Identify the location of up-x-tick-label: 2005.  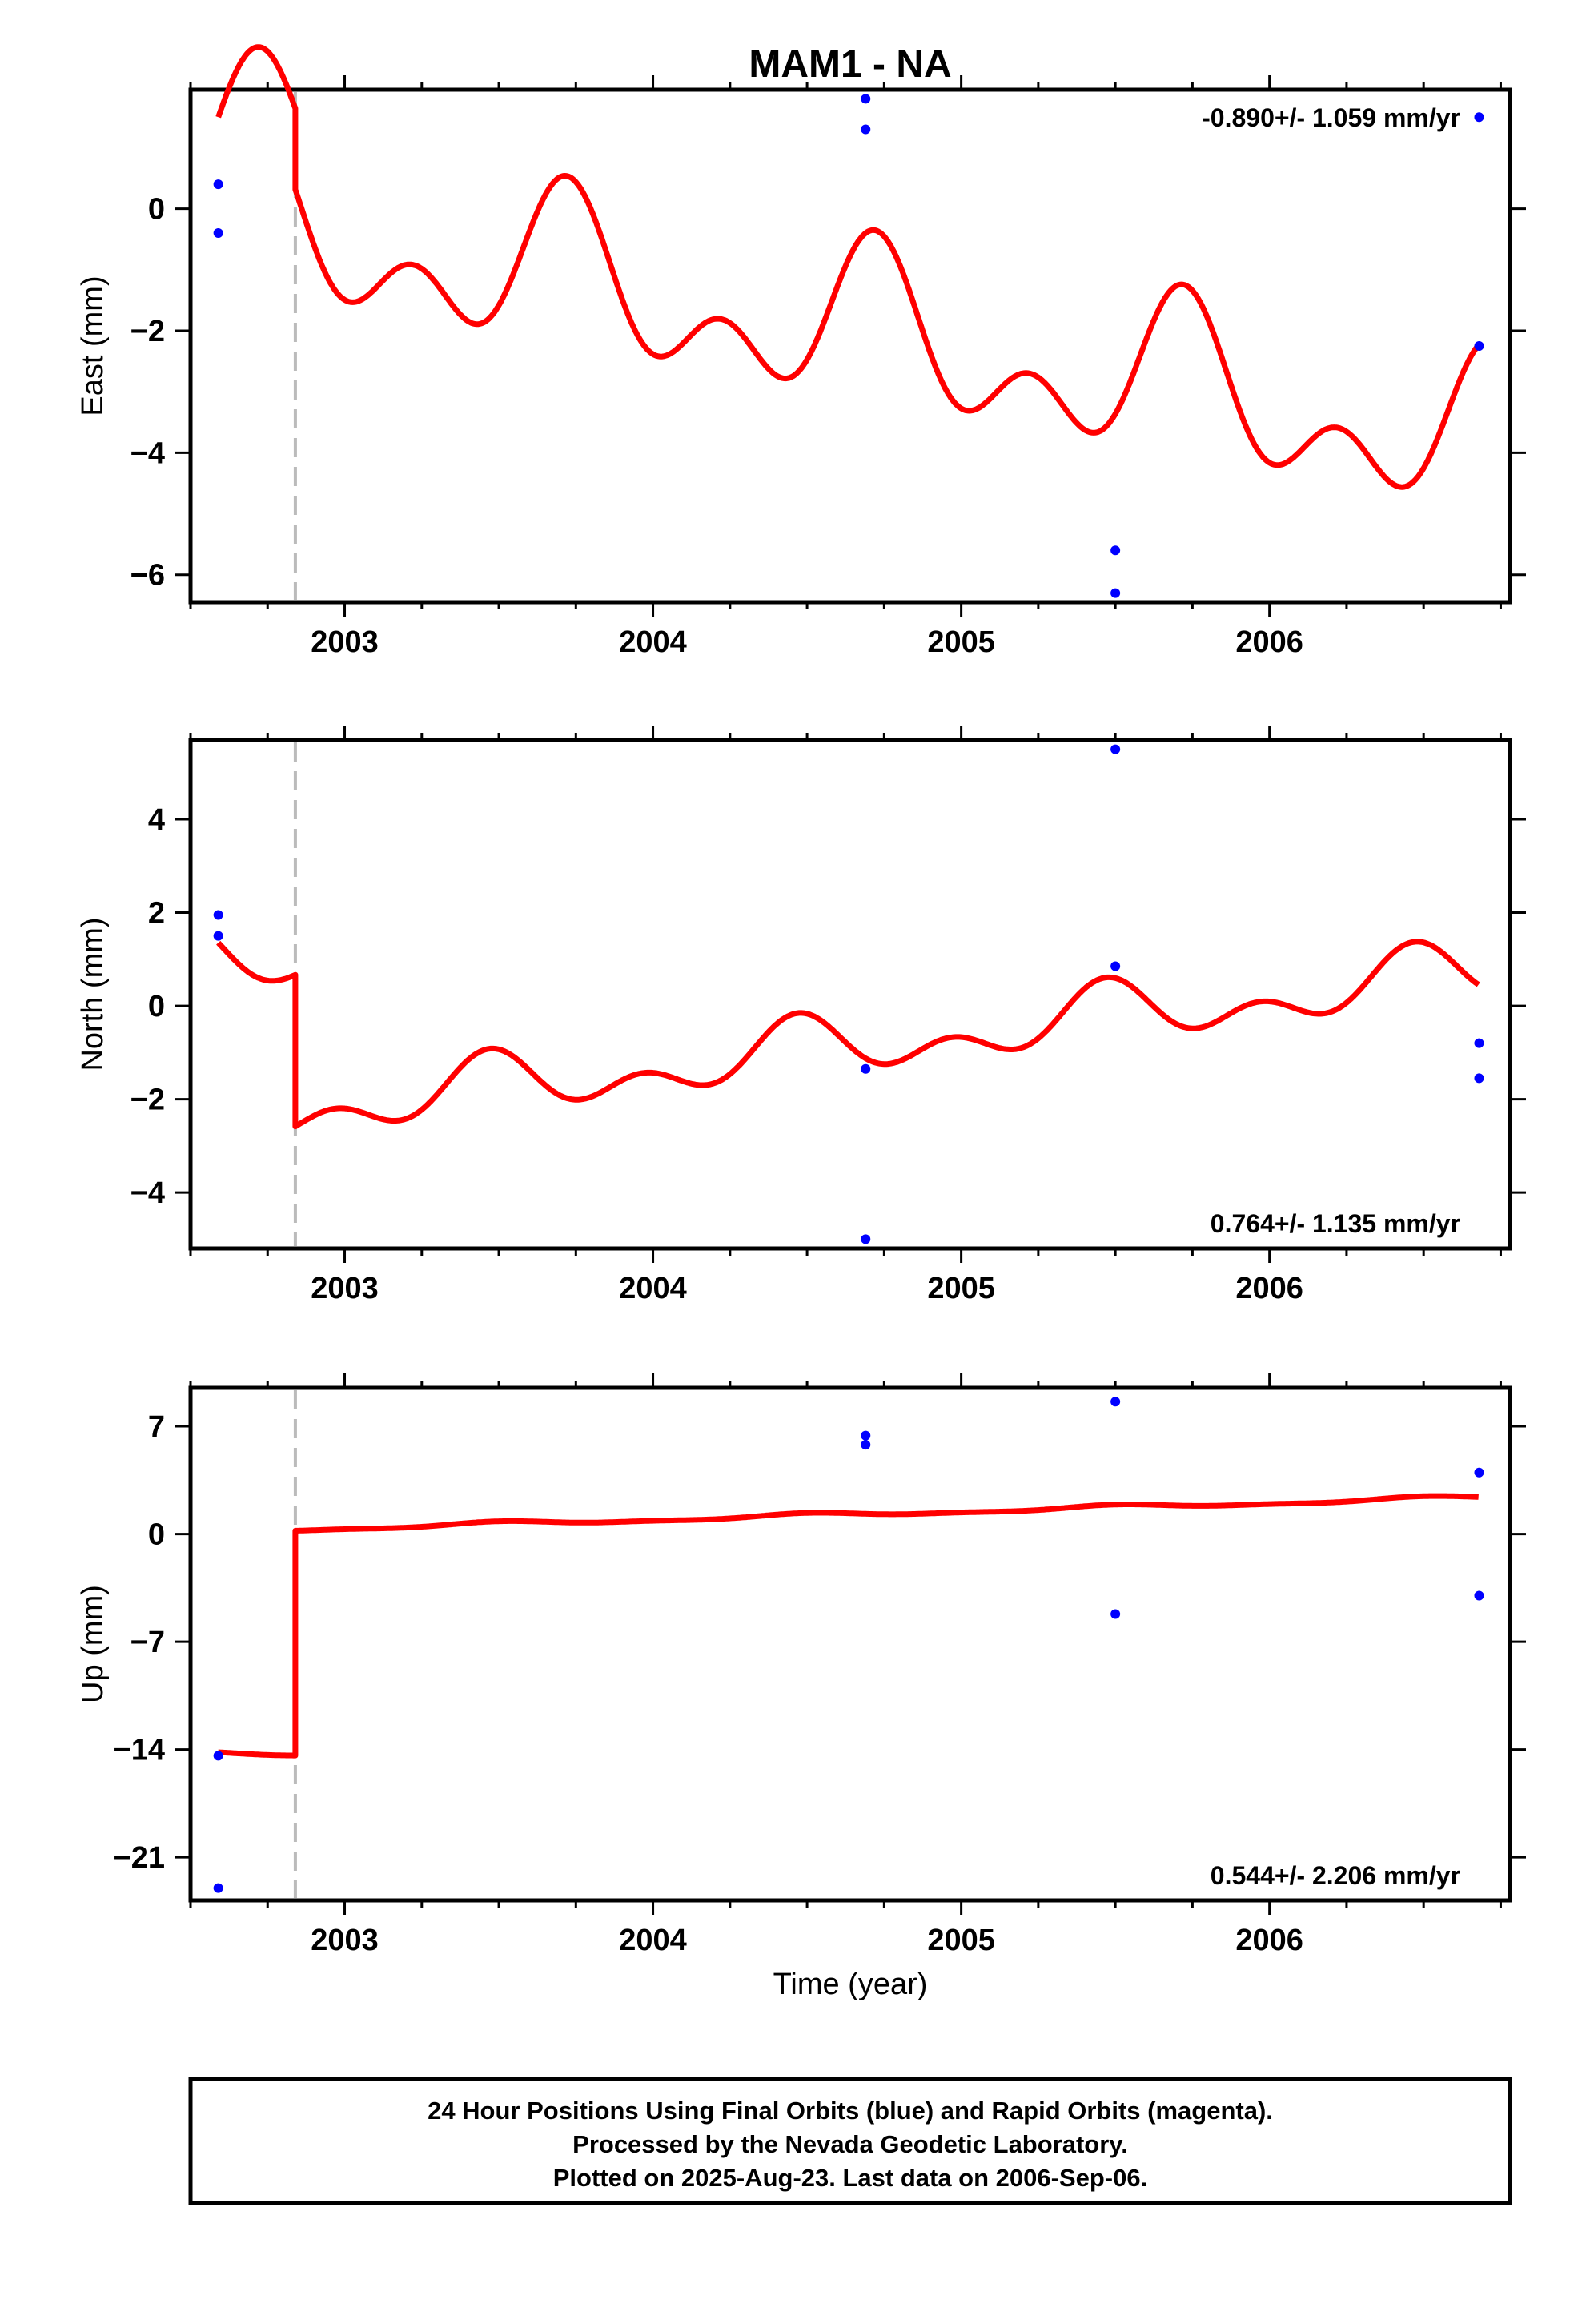
(961, 1940).